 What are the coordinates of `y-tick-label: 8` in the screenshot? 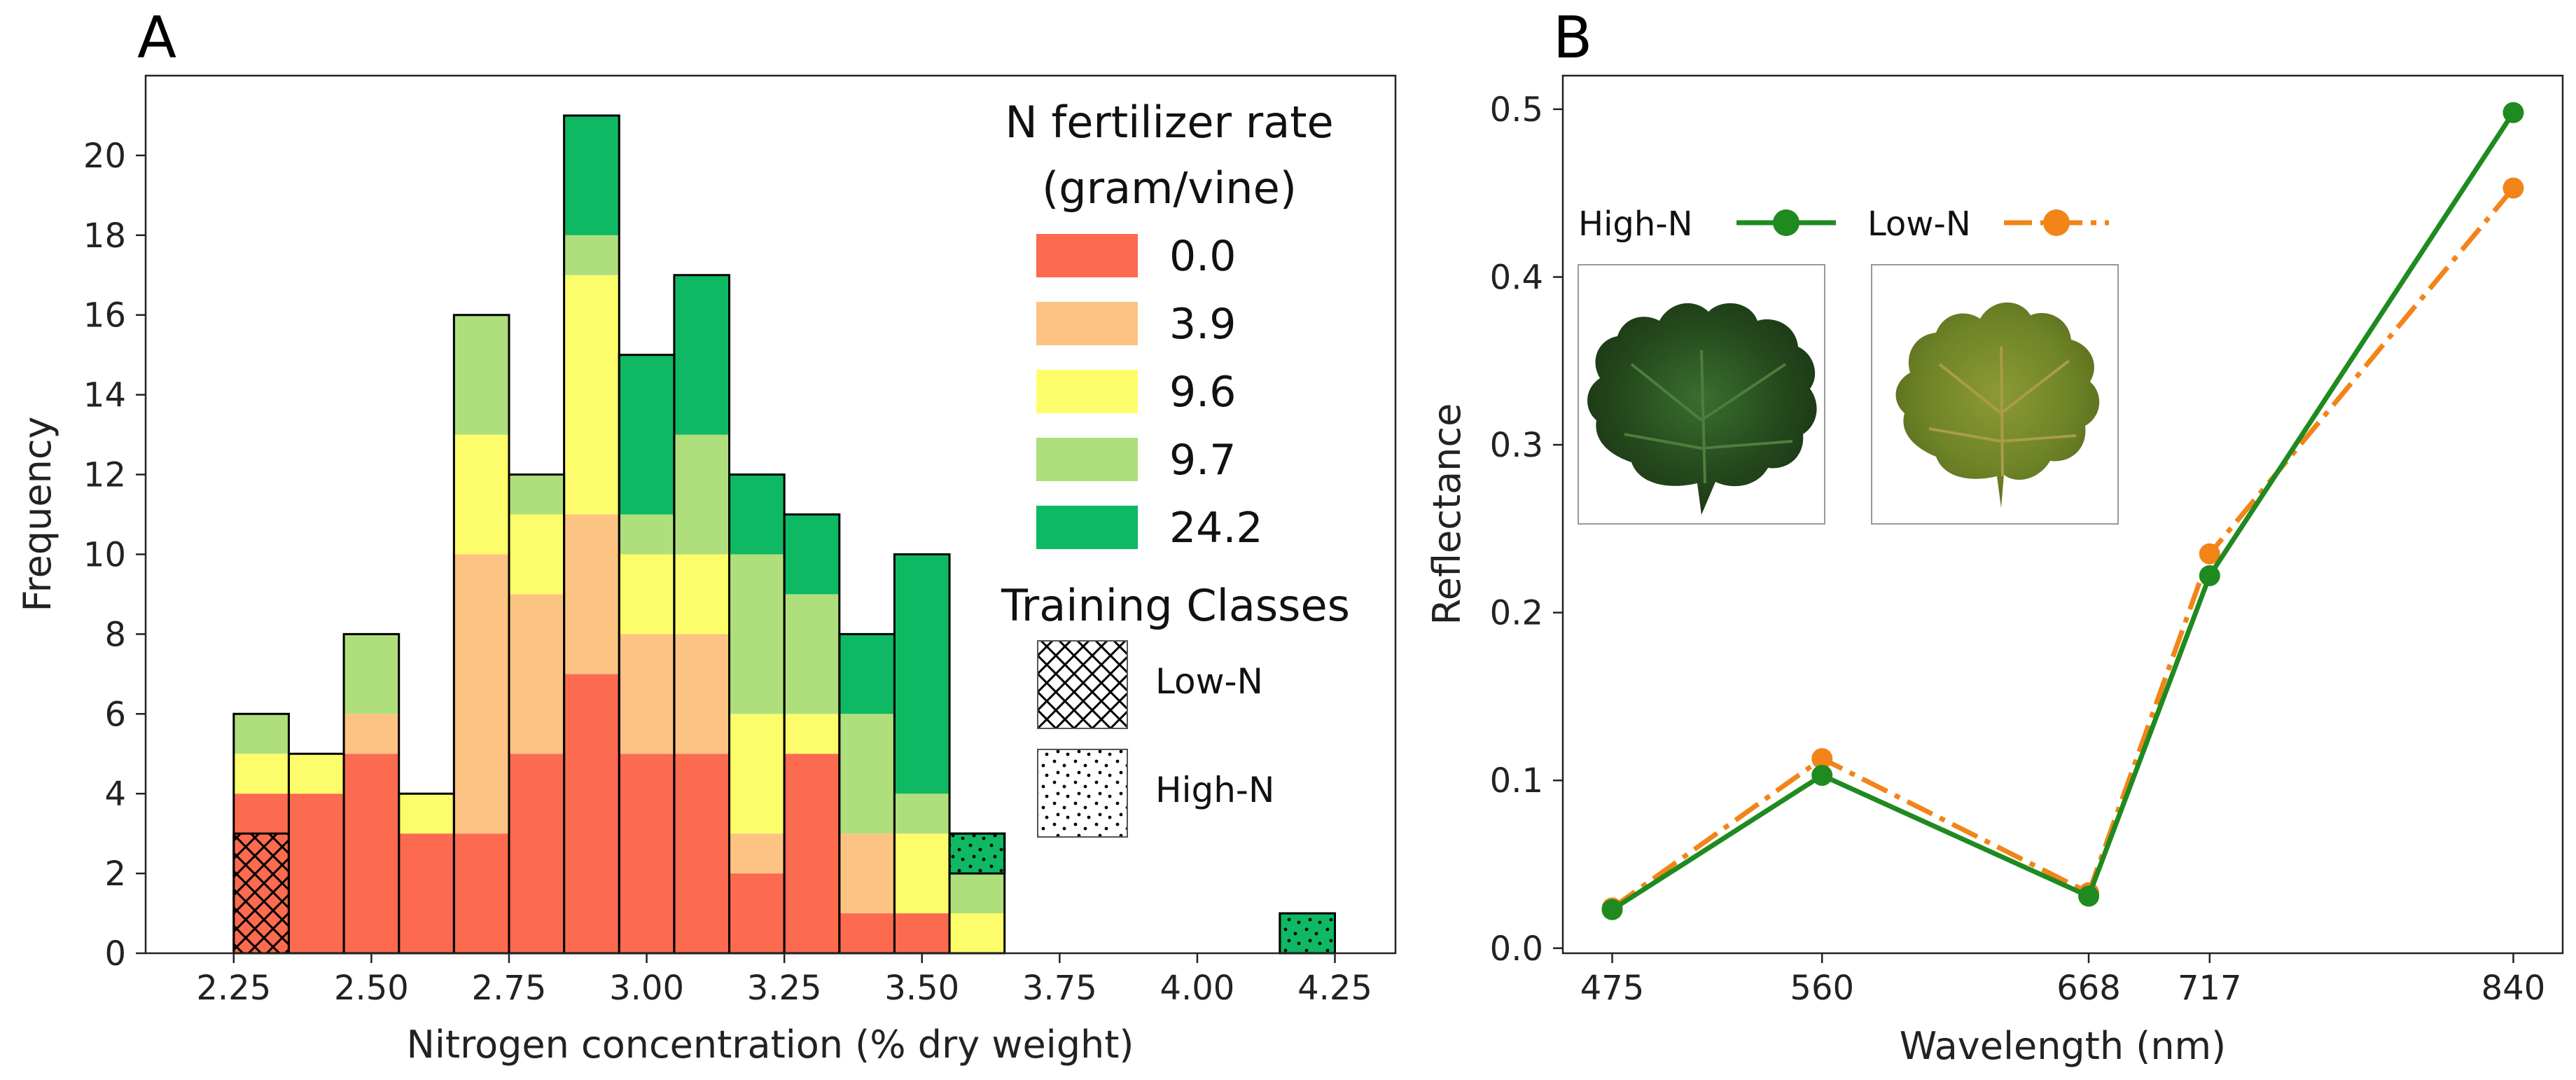 It's located at (115, 634).